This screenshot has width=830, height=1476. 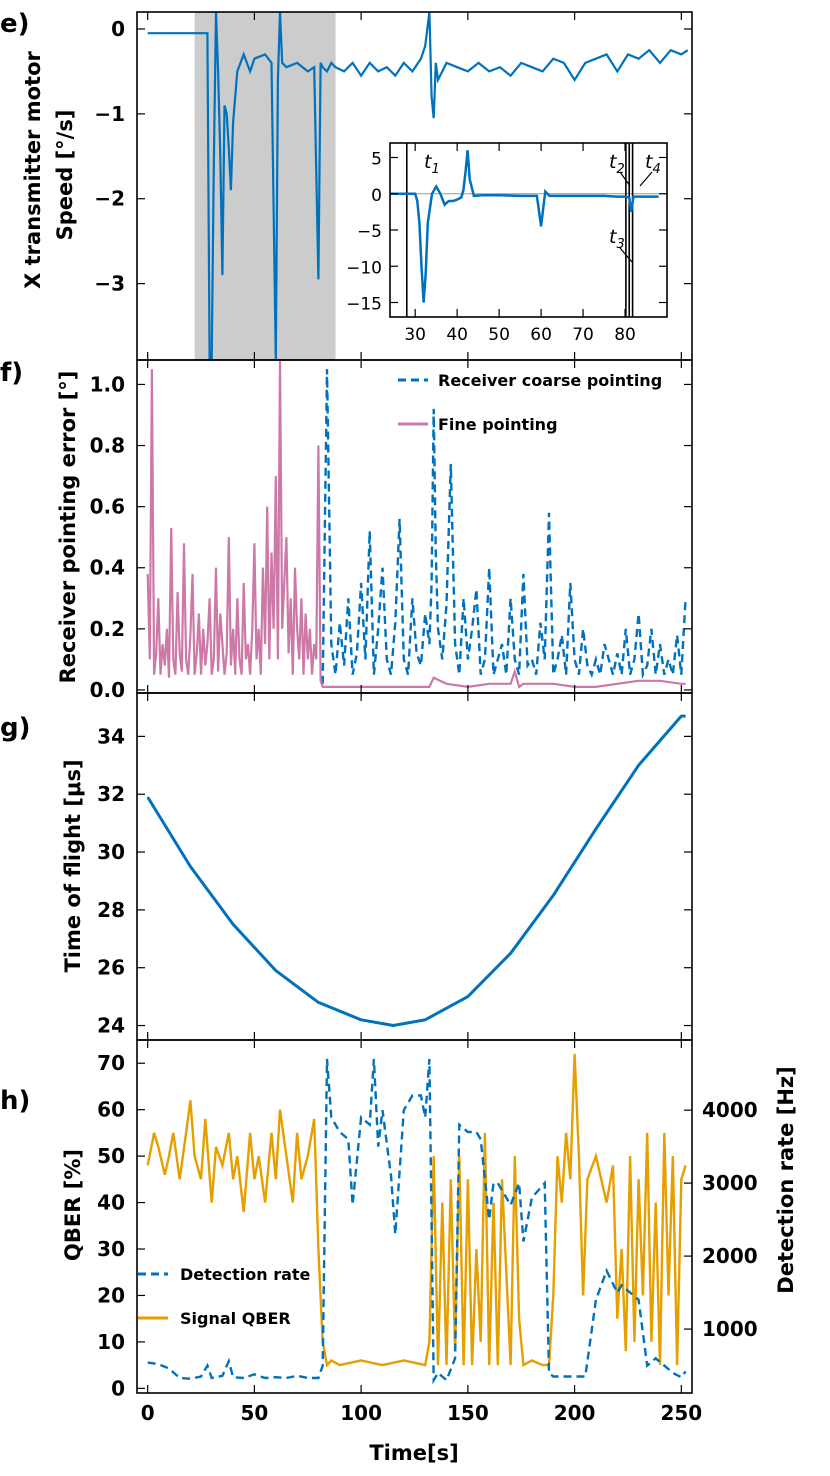 What do you see at coordinates (111, 1295) in the screenshot?
I see `h-y-label-2: 20` at bounding box center [111, 1295].